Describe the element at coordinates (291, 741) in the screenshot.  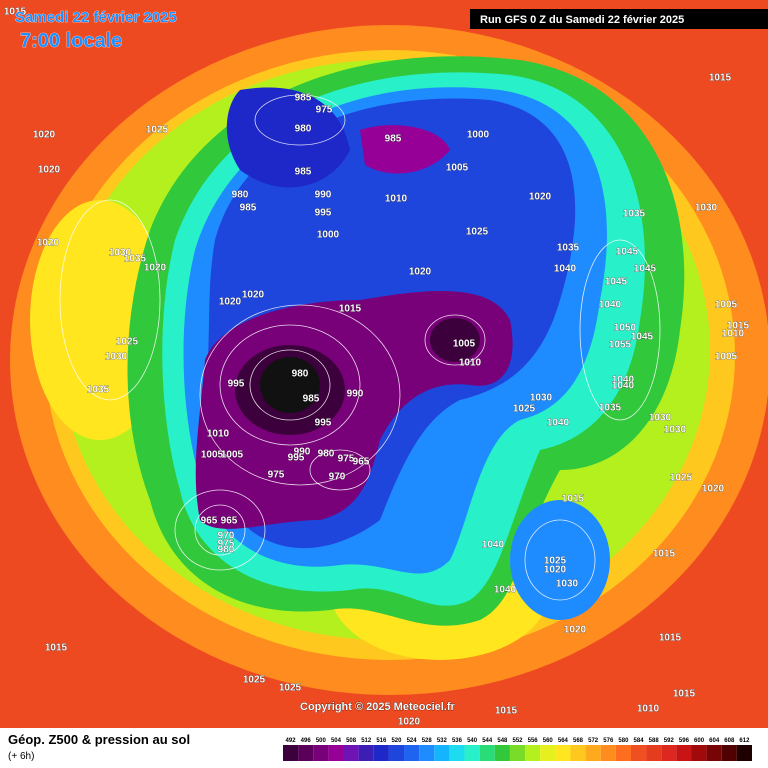
I see `colorbar-tick-label: 492` at that location.